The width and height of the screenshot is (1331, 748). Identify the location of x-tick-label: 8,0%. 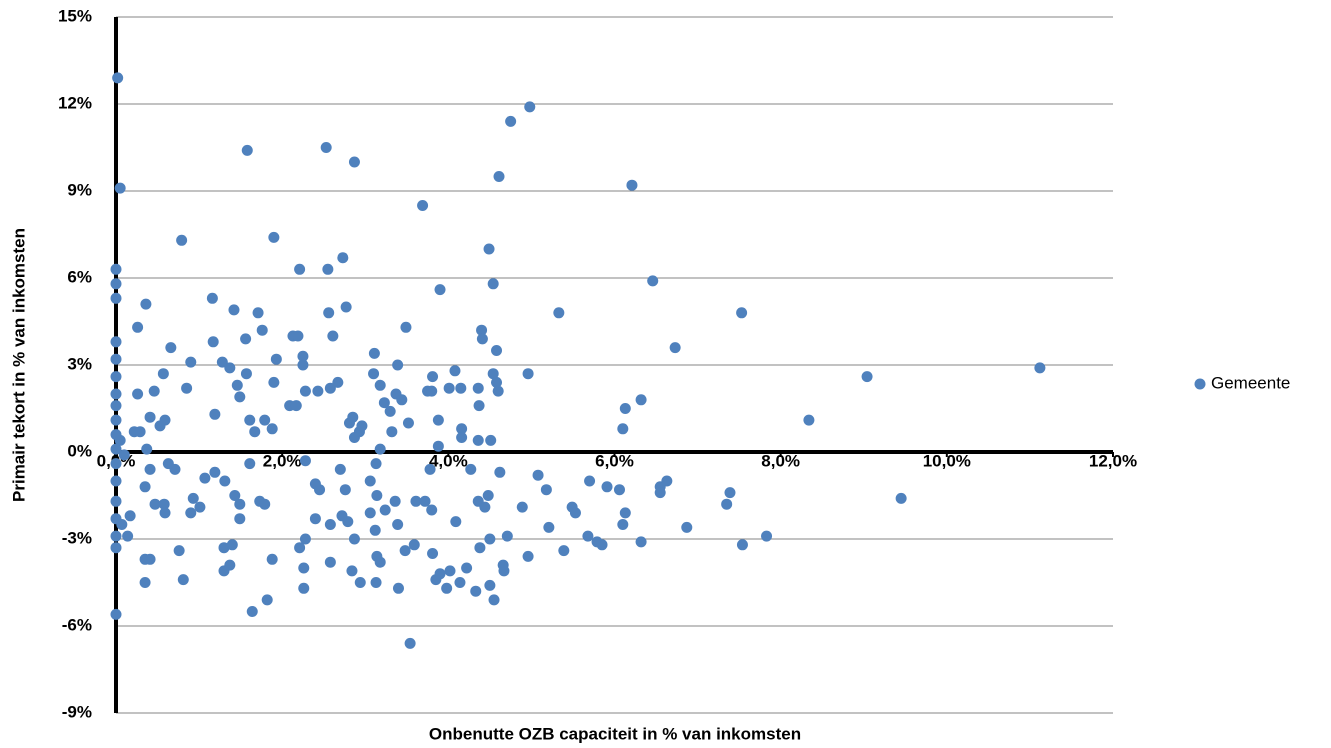
(780, 460).